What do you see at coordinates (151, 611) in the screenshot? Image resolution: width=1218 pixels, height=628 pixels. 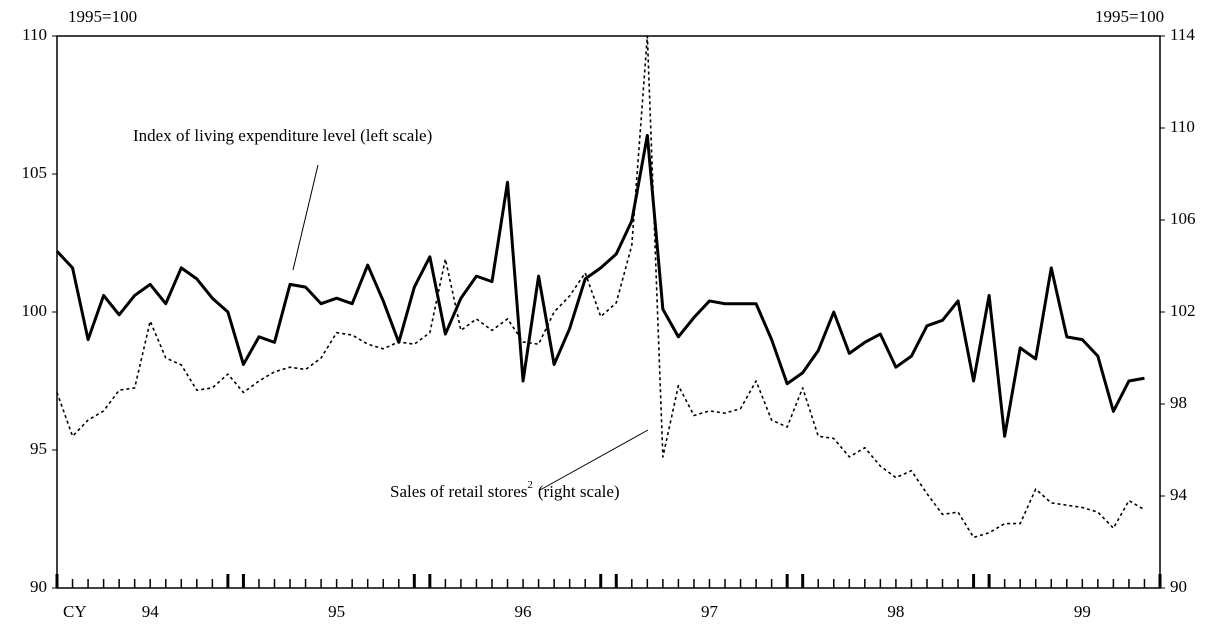 I see `x-tick-label: 94` at bounding box center [151, 611].